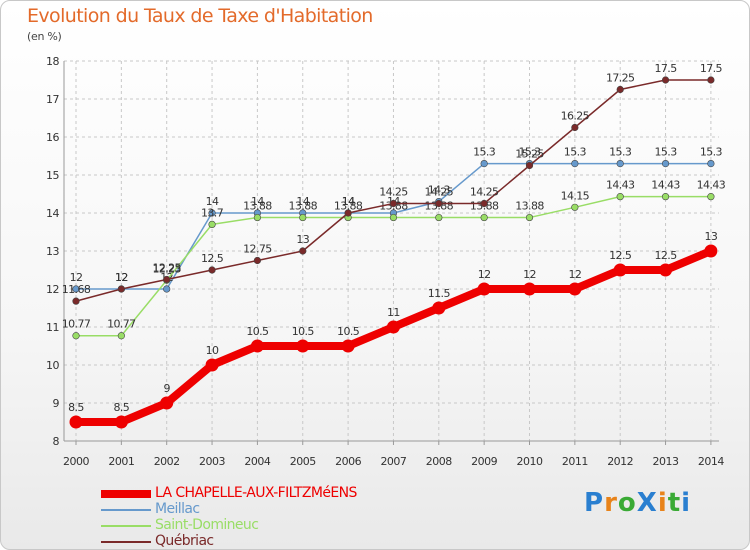  I want to click on y-tick-label: 16, so click(52, 137).